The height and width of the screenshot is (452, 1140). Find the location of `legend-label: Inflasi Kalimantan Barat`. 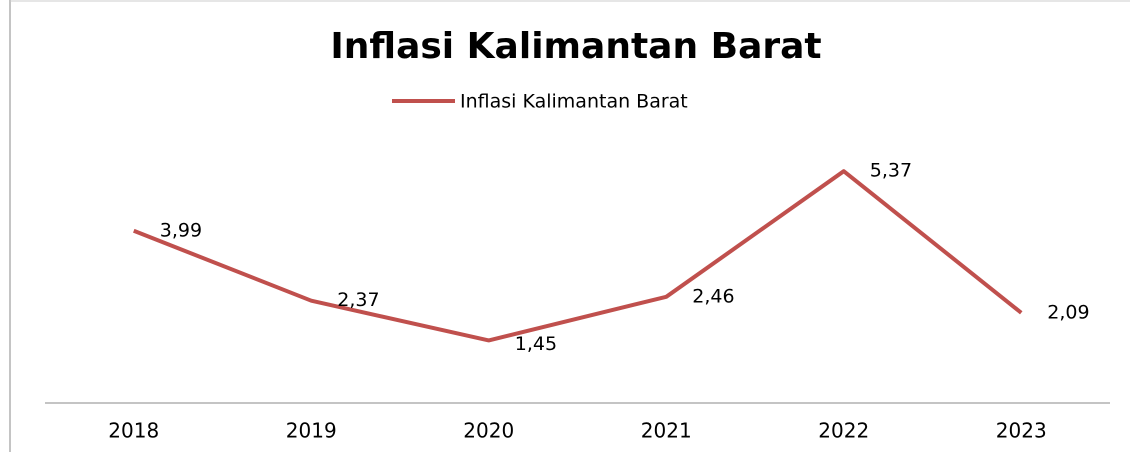

legend-label: Inflasi Kalimantan Barat is located at coordinates (574, 102).